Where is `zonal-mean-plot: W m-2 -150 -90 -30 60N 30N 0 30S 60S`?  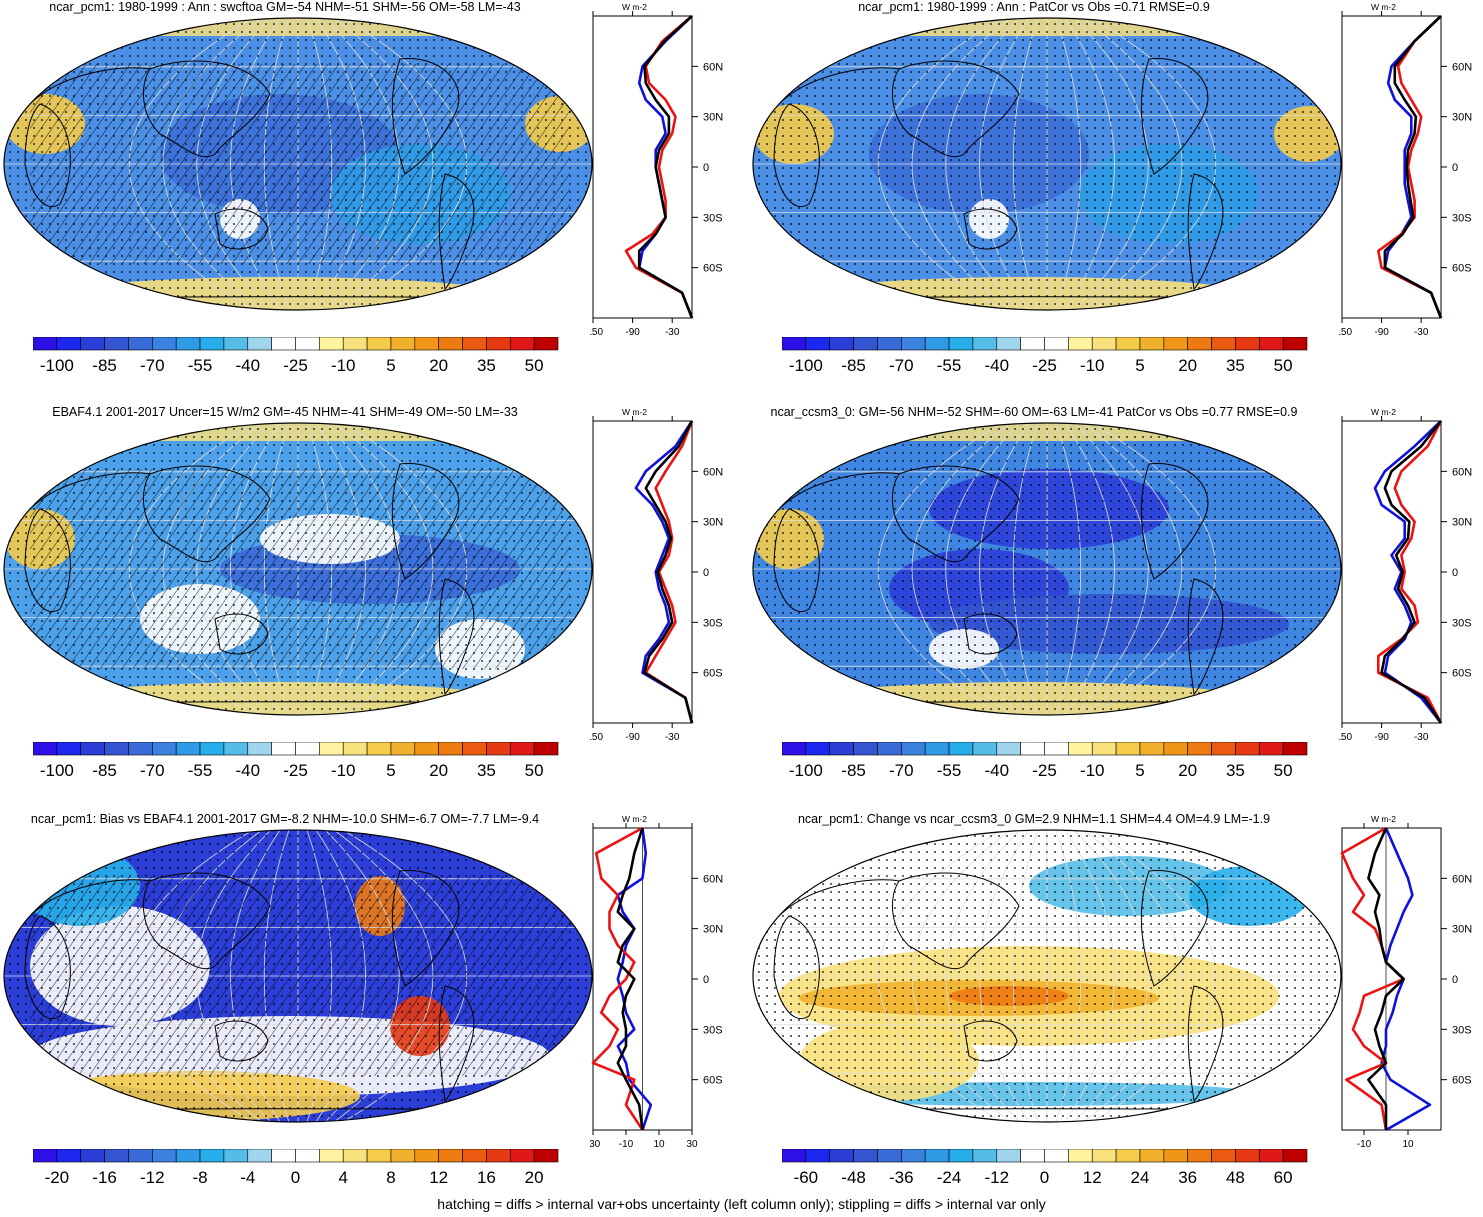 zonal-mean-plot: W m-2 -150 -90 -30 60N 30N 0 30S 60S is located at coordinates (1405, 170).